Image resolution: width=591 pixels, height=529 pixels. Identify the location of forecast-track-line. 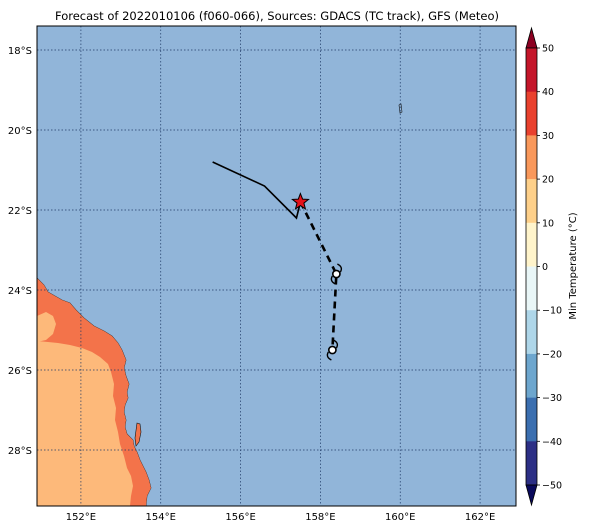
(318, 276).